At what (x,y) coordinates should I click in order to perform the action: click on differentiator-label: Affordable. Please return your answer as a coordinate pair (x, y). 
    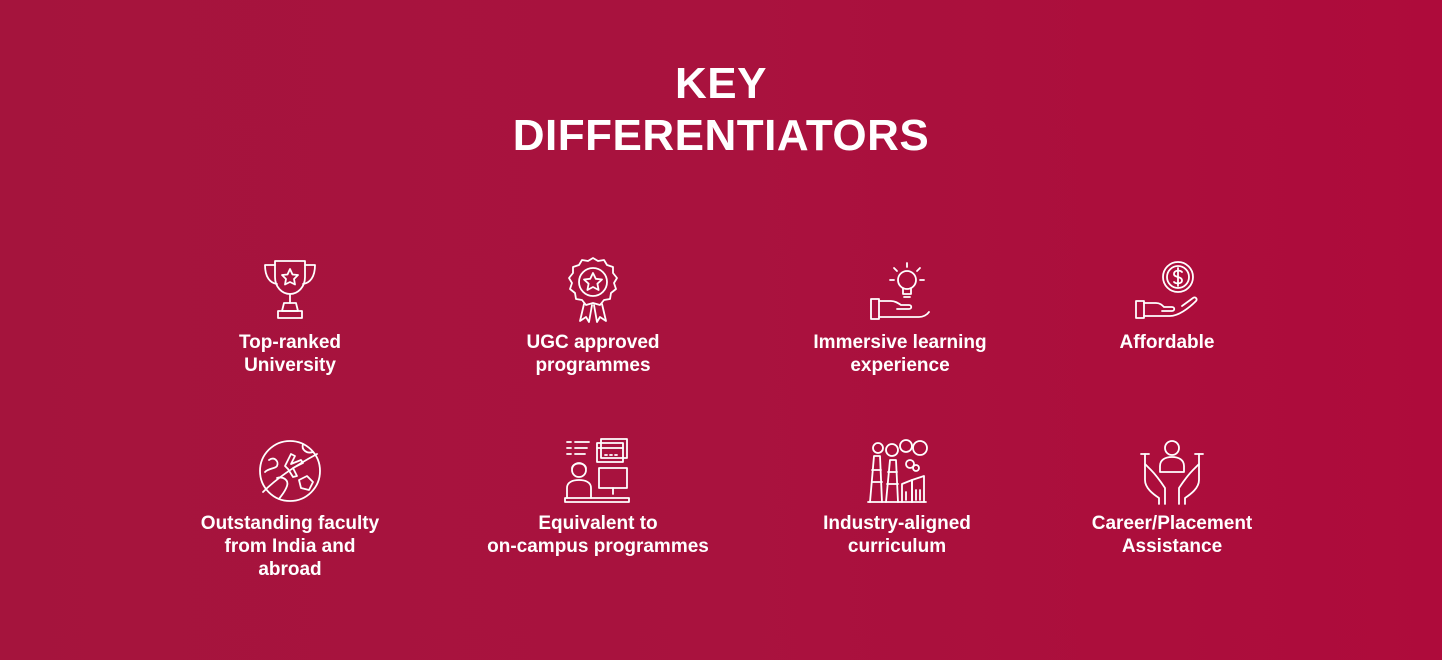
    Looking at the image, I should click on (1167, 342).